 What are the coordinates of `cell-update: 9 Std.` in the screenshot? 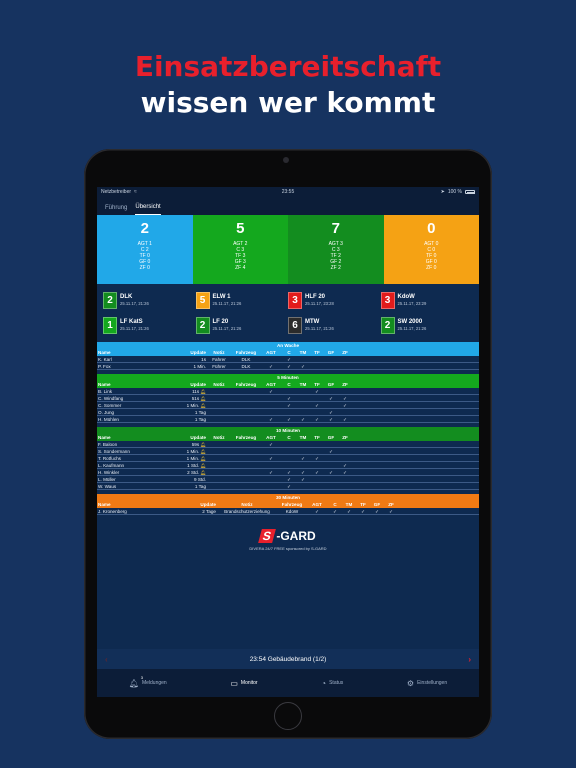 It's located at (186, 479).